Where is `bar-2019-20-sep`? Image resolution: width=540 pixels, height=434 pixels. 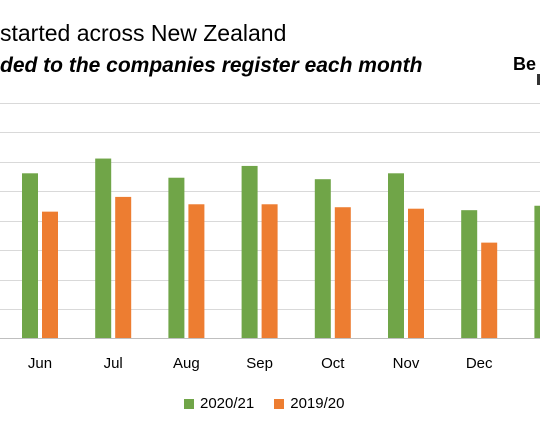
bar-2019-20-sep is located at coordinates (269, 271).